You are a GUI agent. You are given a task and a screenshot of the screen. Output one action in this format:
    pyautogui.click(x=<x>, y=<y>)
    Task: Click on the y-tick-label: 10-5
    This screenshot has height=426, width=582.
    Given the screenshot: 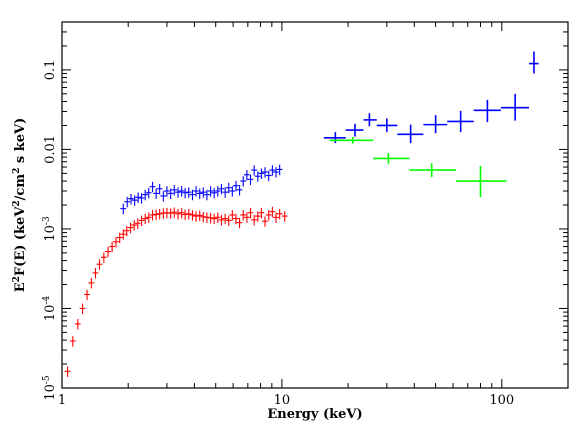 What is the action you would take?
    pyautogui.click(x=50, y=388)
    